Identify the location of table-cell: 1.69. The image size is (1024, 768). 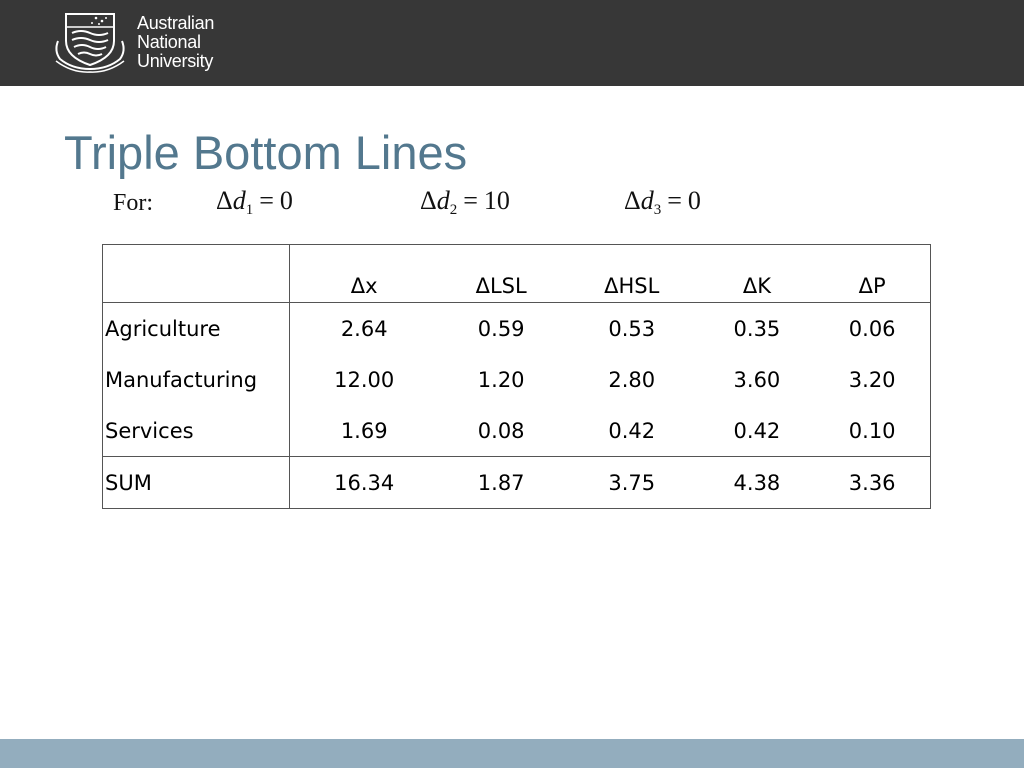
(364, 430).